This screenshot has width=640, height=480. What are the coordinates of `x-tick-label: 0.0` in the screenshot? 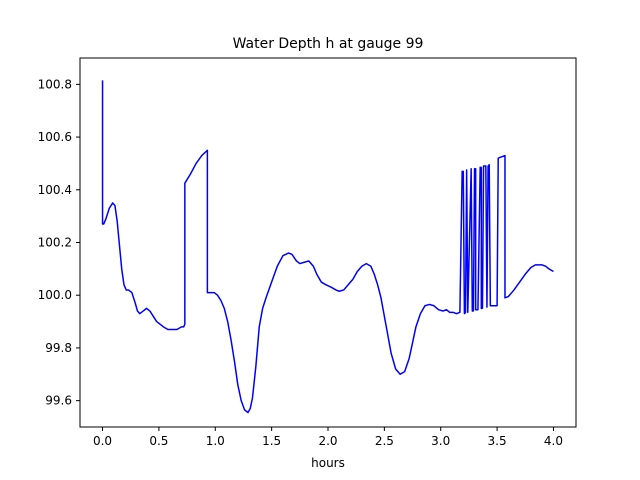 It's located at (102, 441).